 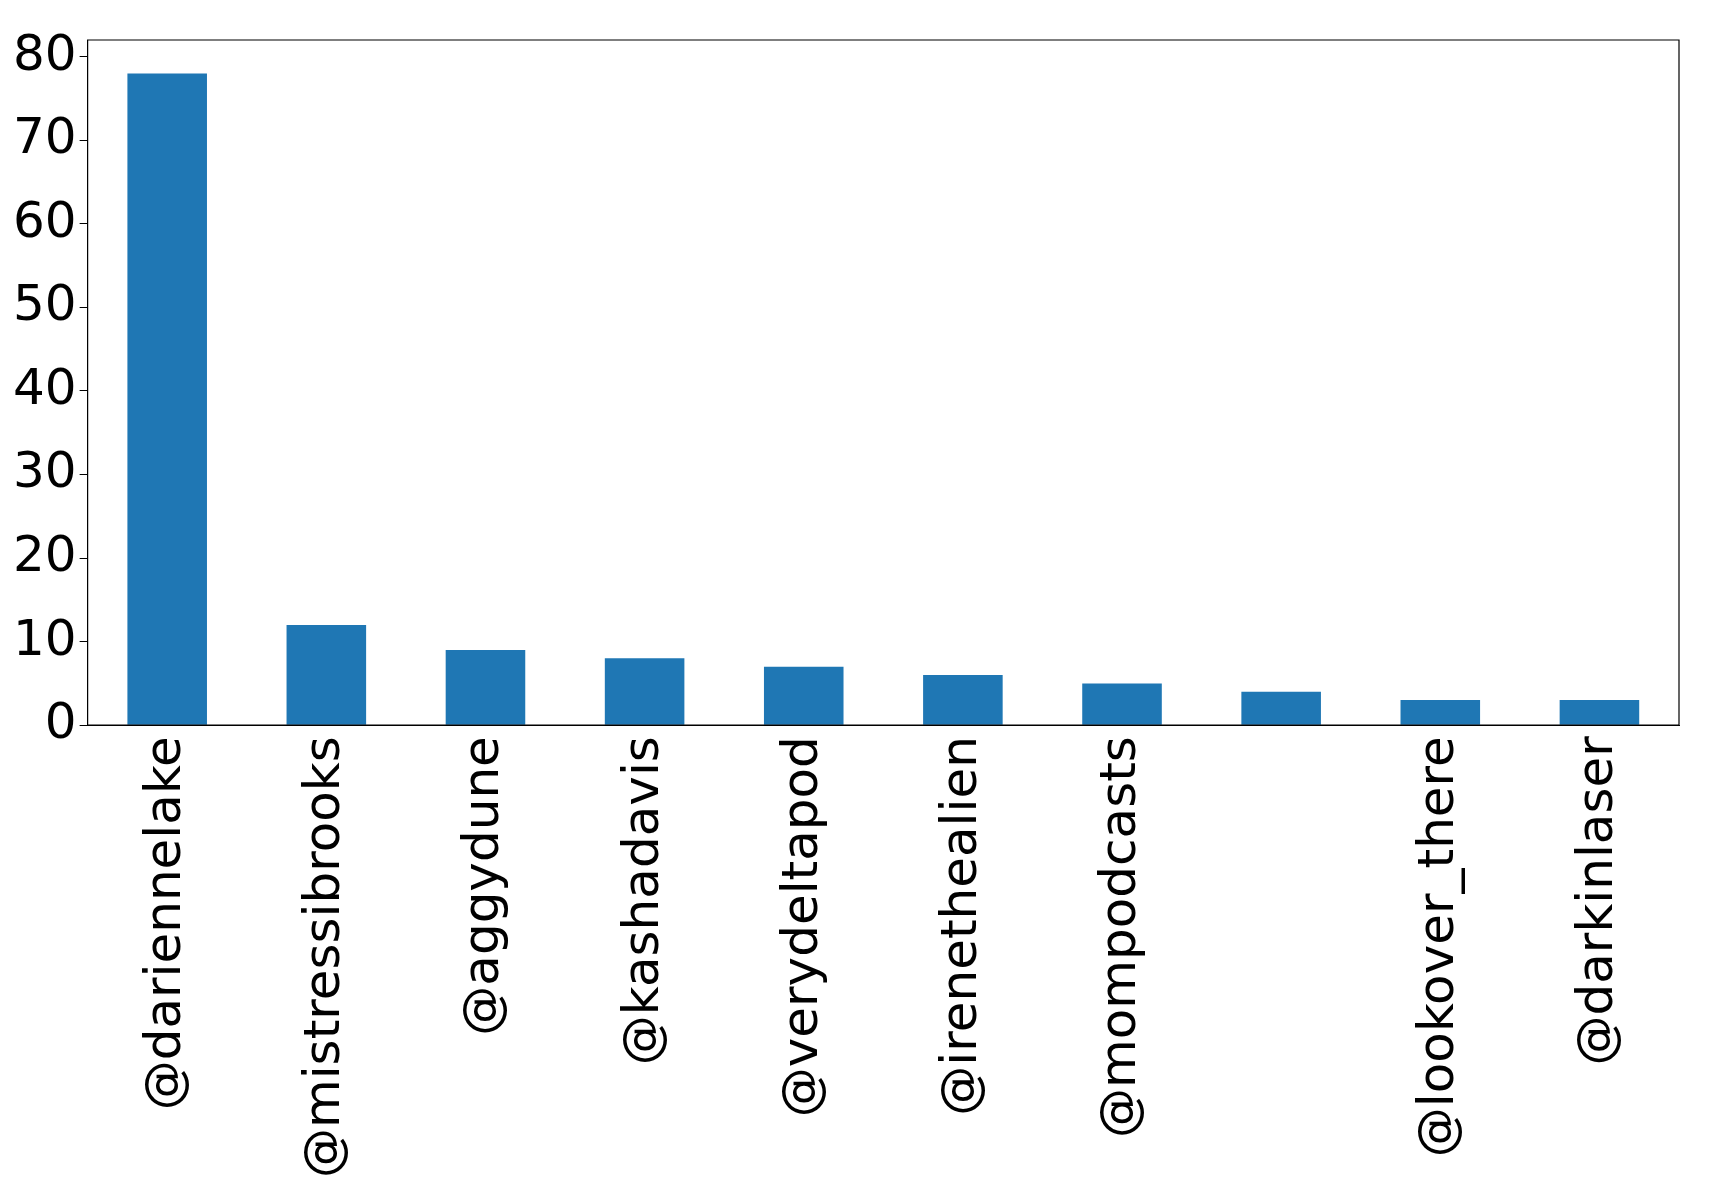 What do you see at coordinates (640, 901) in the screenshot?
I see `x-tick-label: @kashadavis` at bounding box center [640, 901].